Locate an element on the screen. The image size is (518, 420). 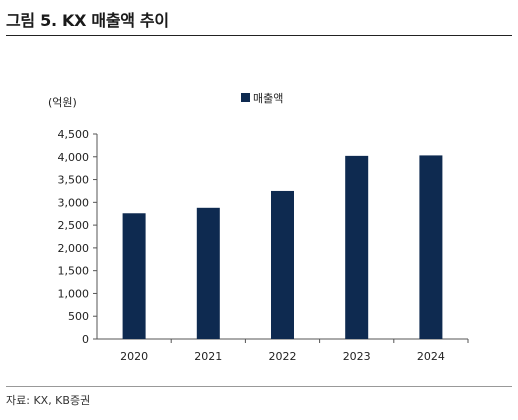
y-tick-label: 1,500 is located at coordinates (74, 271).